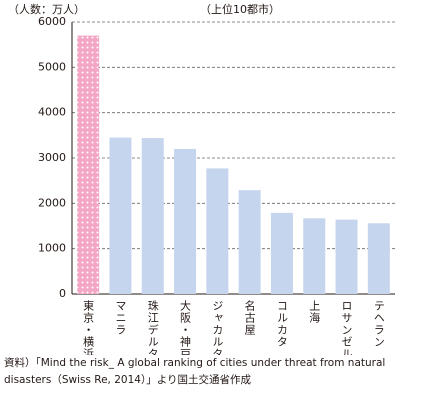 The height and width of the screenshot is (395, 424). I want to click on x-tick-label: ジャカルタ, so click(217, 327).